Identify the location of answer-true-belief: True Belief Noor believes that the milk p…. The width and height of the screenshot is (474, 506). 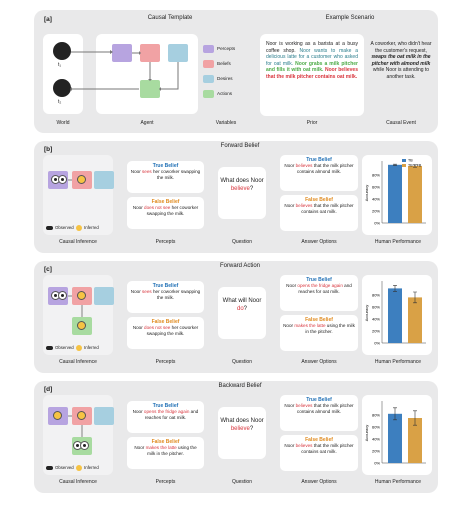
(319, 173).